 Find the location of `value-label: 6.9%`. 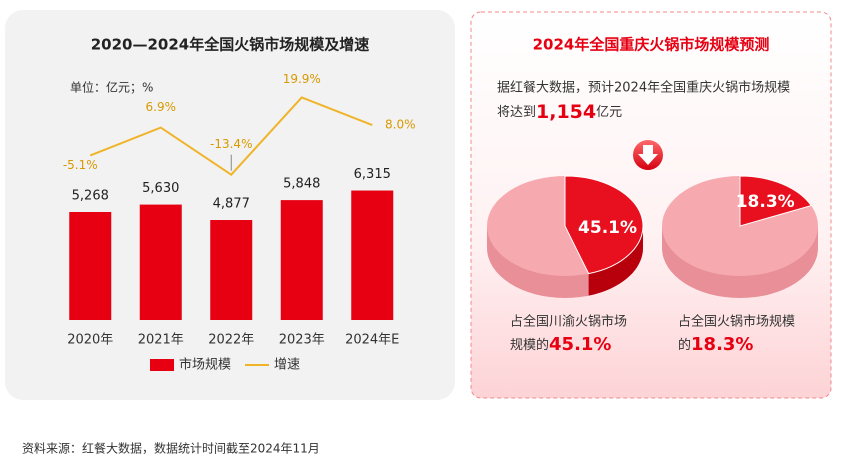

value-label: 6.9% is located at coordinates (161, 107).